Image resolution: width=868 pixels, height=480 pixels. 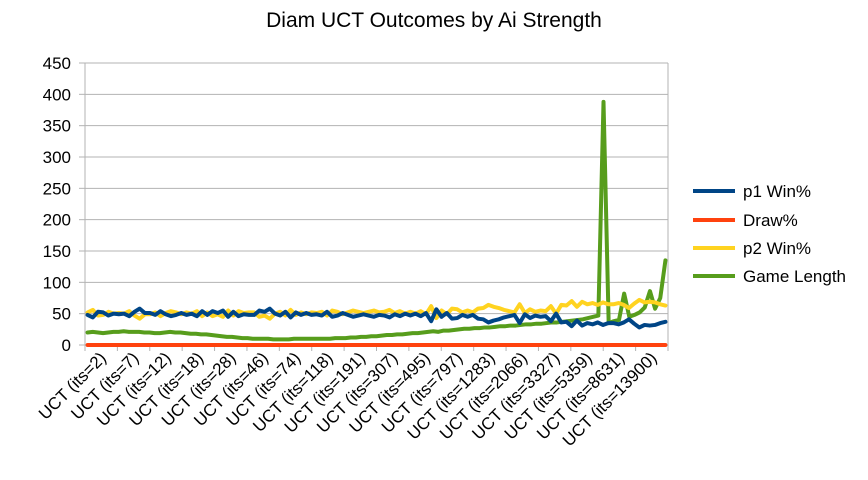 What do you see at coordinates (777, 191) in the screenshot?
I see `legend-label-0: p1 Win%` at bounding box center [777, 191].